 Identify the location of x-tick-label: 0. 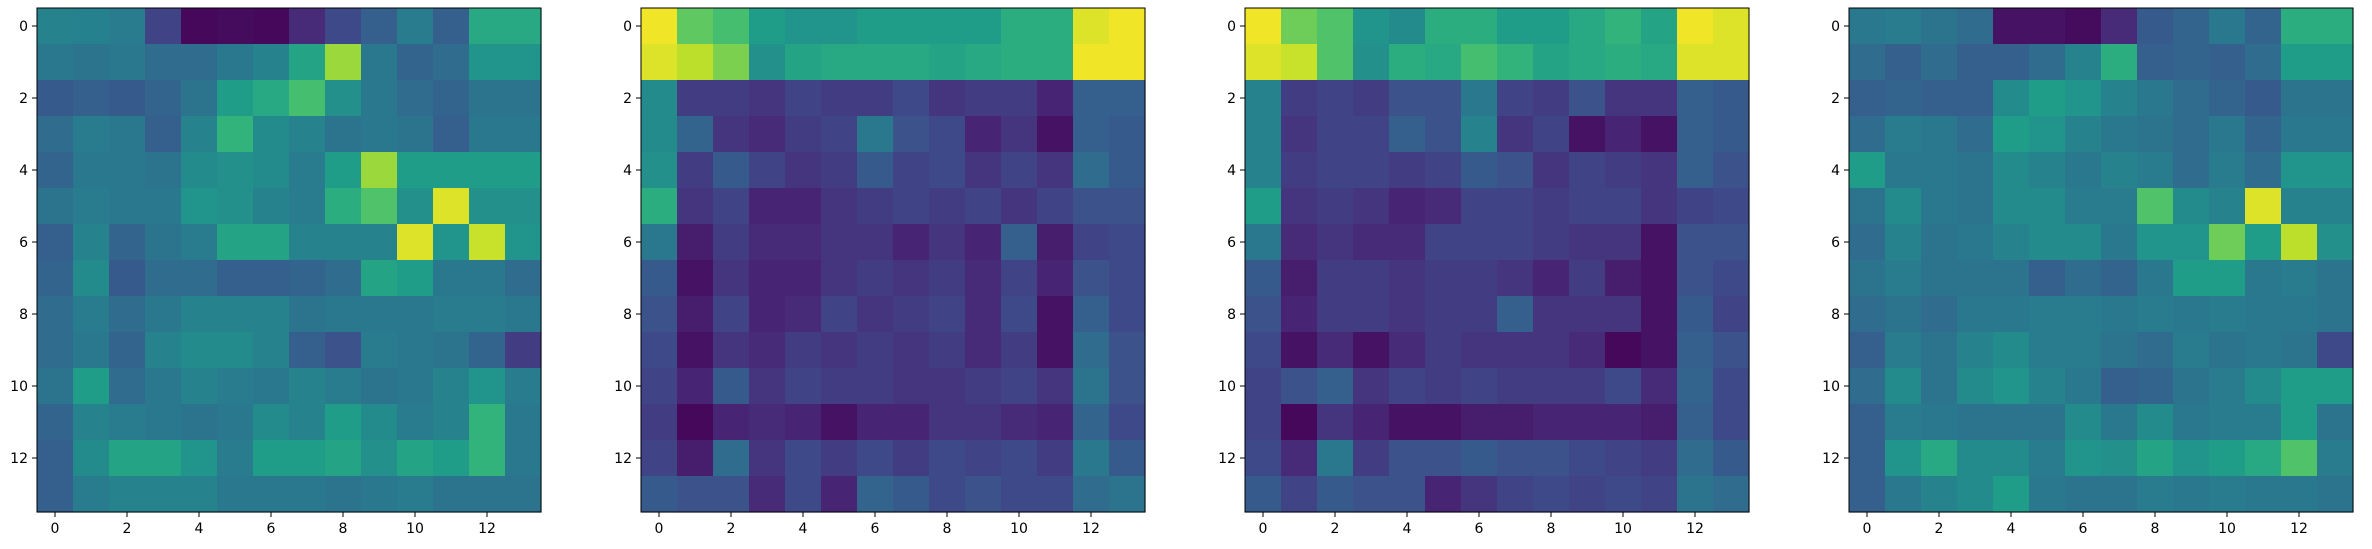
(55, 529).